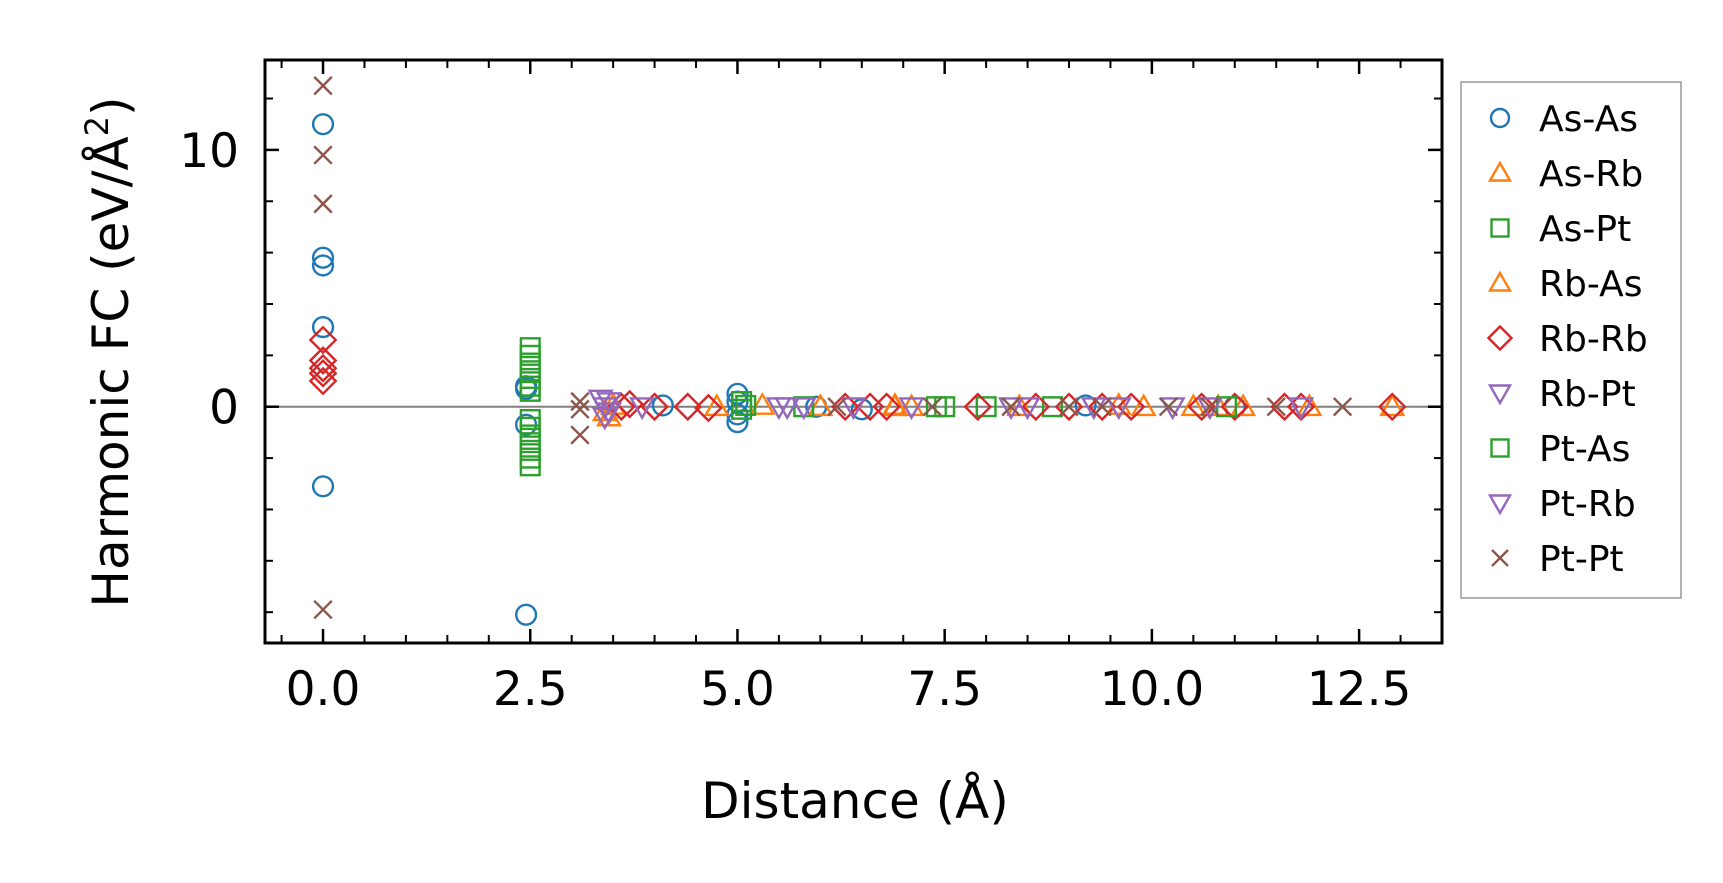 The width and height of the screenshot is (1723, 883). What do you see at coordinates (944, 689) in the screenshot?
I see `x-tick-label: 7.5` at bounding box center [944, 689].